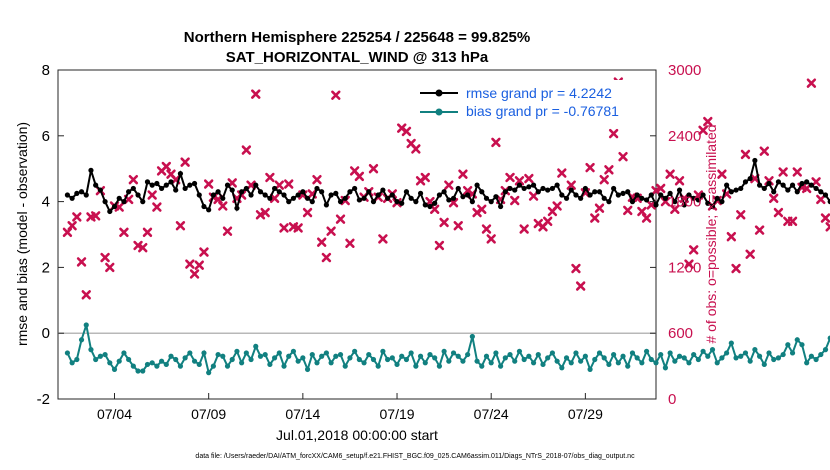  I want to click on y-axis-label-right: # of obs: o=possible; ×=assimilated, so click(711, 233).